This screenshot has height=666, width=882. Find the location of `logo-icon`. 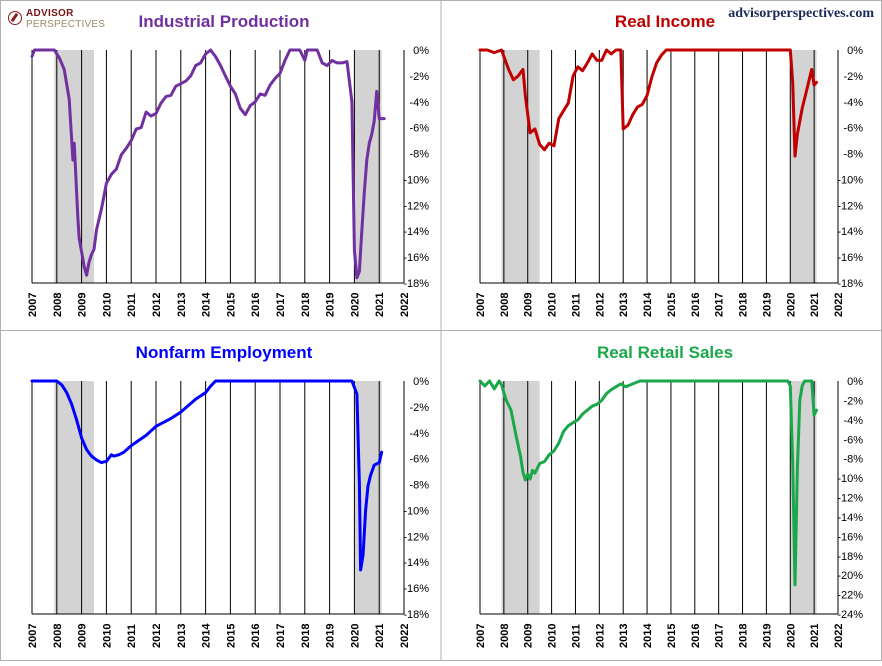

logo-icon is located at coordinates (15, 18).